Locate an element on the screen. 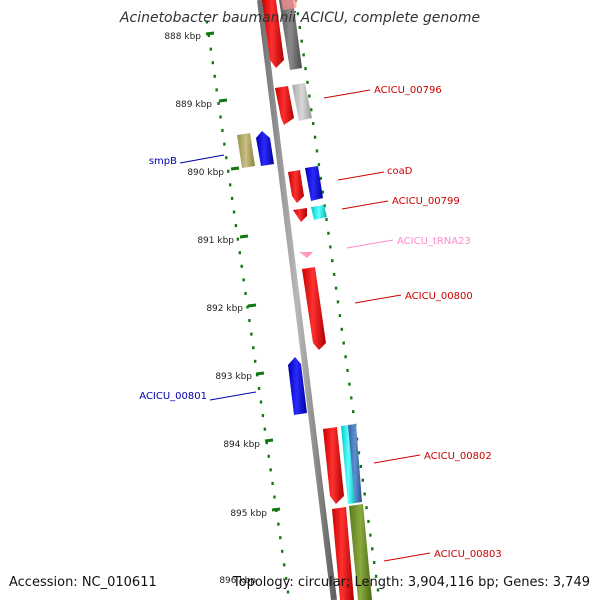 The width and height of the screenshot is (600, 600). kbp-label: 896 kbp is located at coordinates (237, 581).